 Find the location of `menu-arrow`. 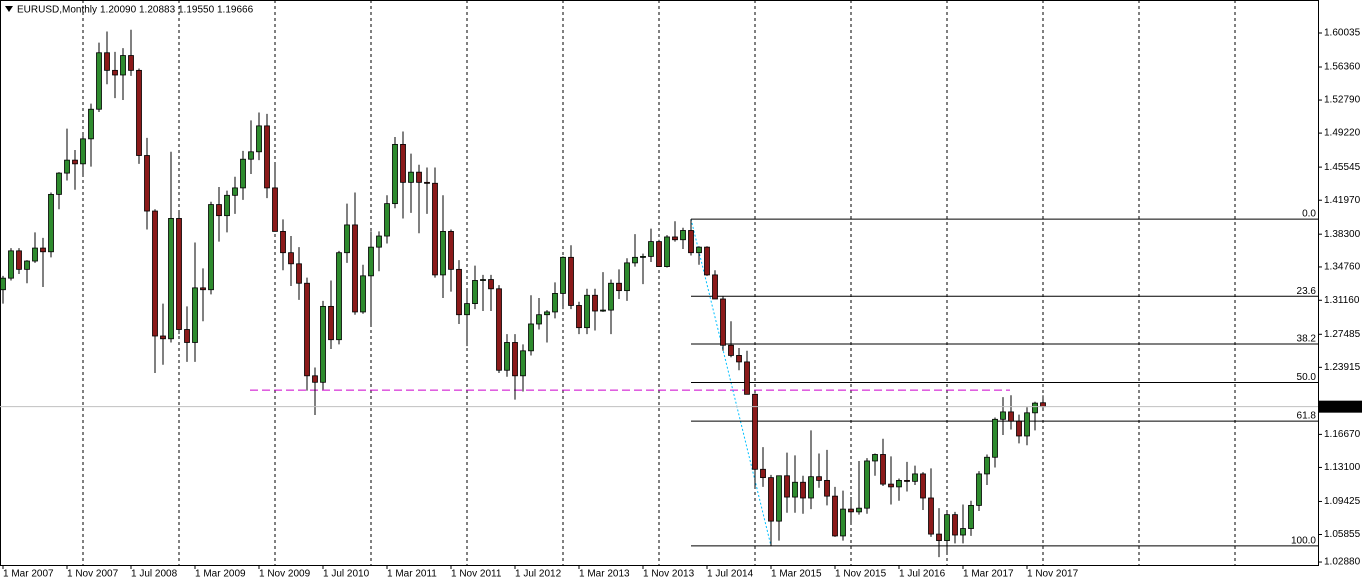

menu-arrow is located at coordinates (9, 9).